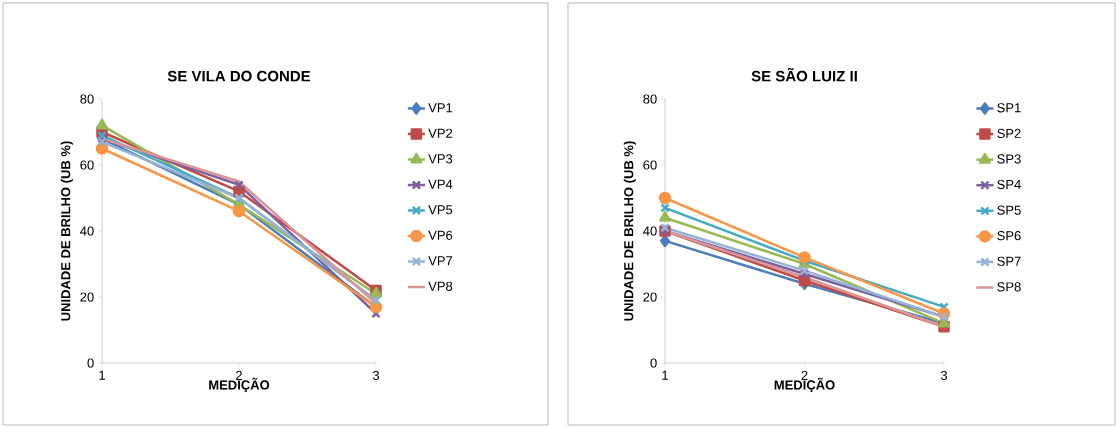 The height and width of the screenshot is (428, 1118). Describe the element at coordinates (1009, 133) in the screenshot. I see `legend-label: SP2` at that location.